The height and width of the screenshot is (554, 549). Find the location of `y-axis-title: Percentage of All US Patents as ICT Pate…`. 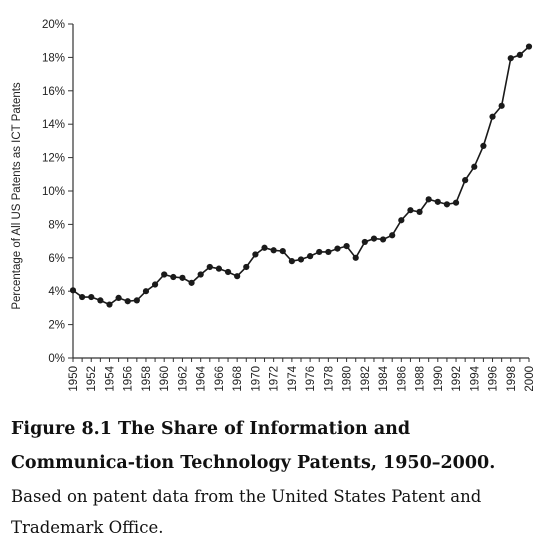

y-axis-title: Percentage of All US Patents as ICT Pate… is located at coordinates (17, 196).